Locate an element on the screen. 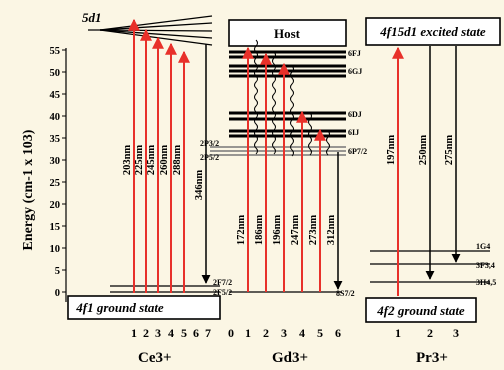 The image size is (504, 370). pr-ground-label: 4f2 ground state is located at coordinates (420, 310).